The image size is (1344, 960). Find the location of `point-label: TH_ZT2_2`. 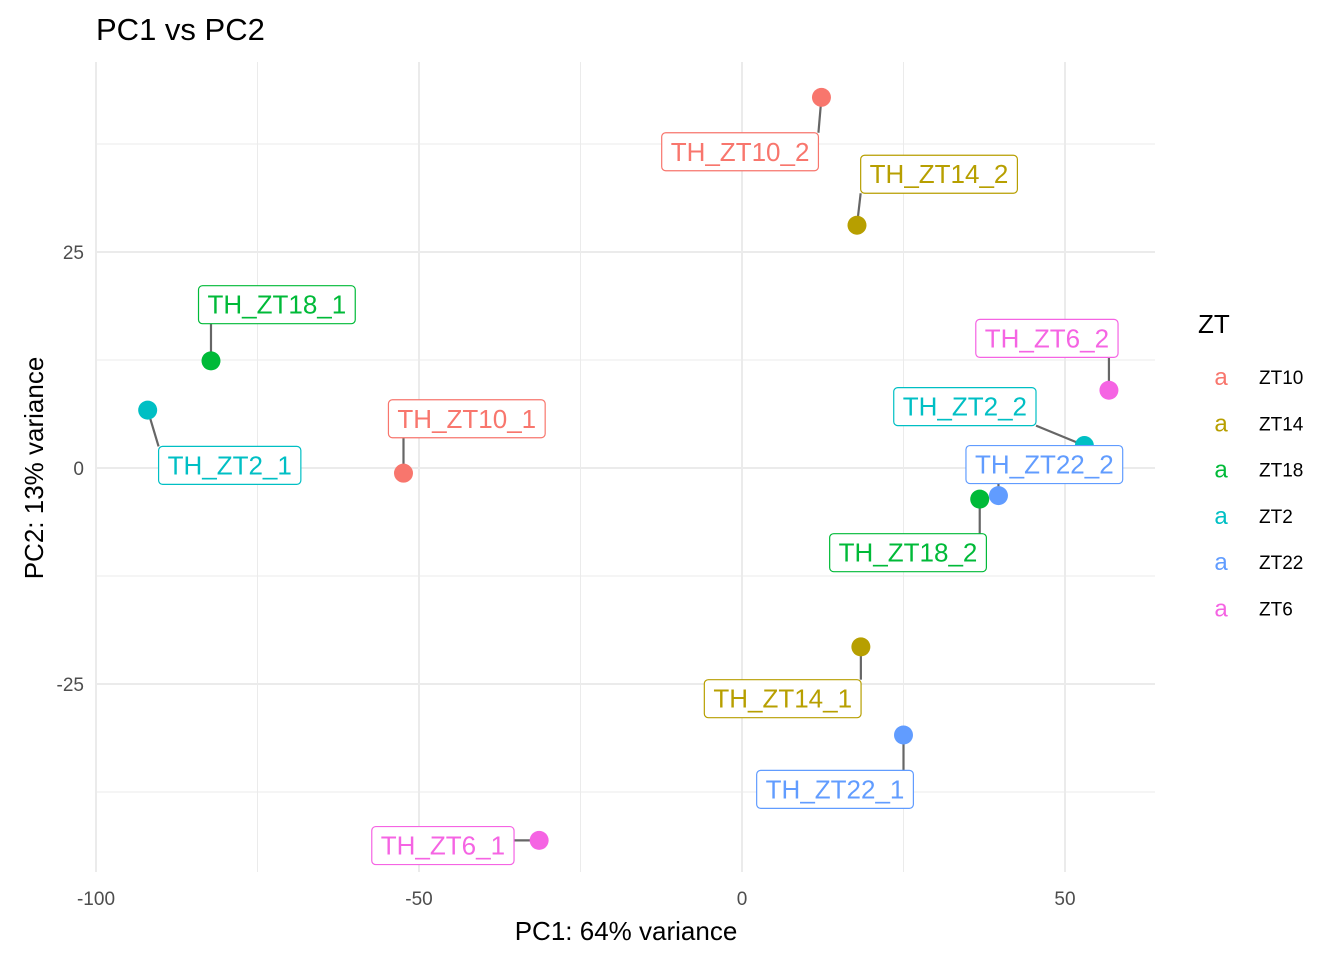

point-label: TH_ZT2_2 is located at coordinates (965, 407).